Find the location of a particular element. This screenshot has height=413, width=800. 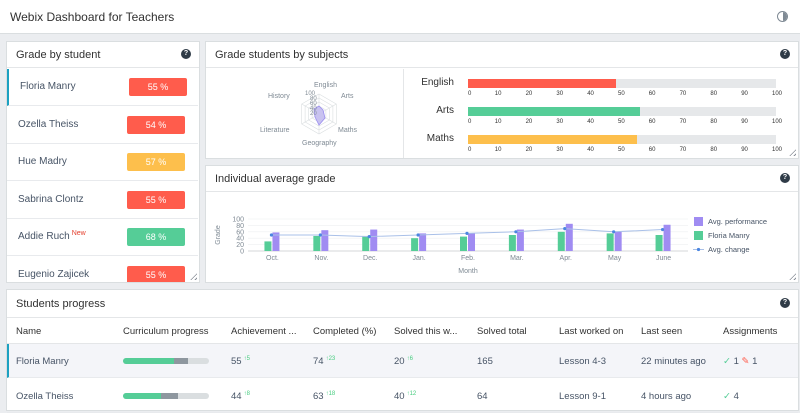

student-row: Ozella Theiss 54 % is located at coordinates (102, 125).